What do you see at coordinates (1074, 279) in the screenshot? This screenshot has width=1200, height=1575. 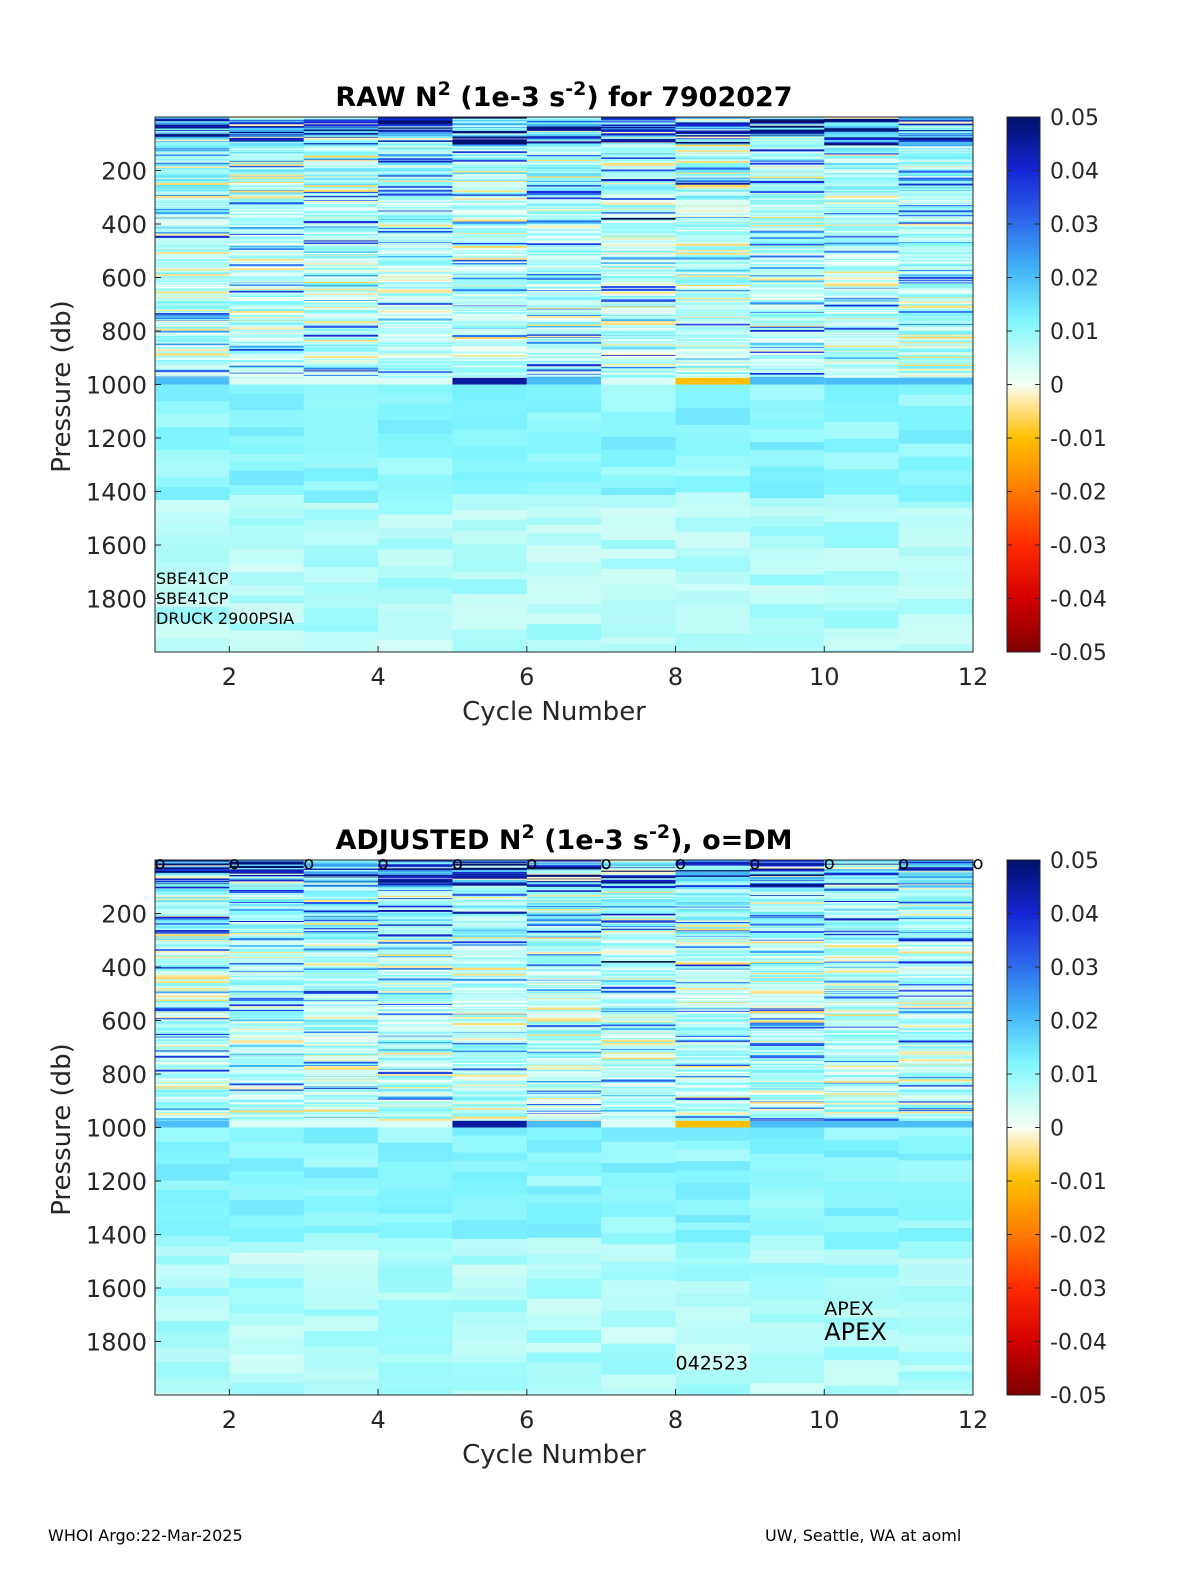 I see `colorbar-tick-label: 0.02` at bounding box center [1074, 279].